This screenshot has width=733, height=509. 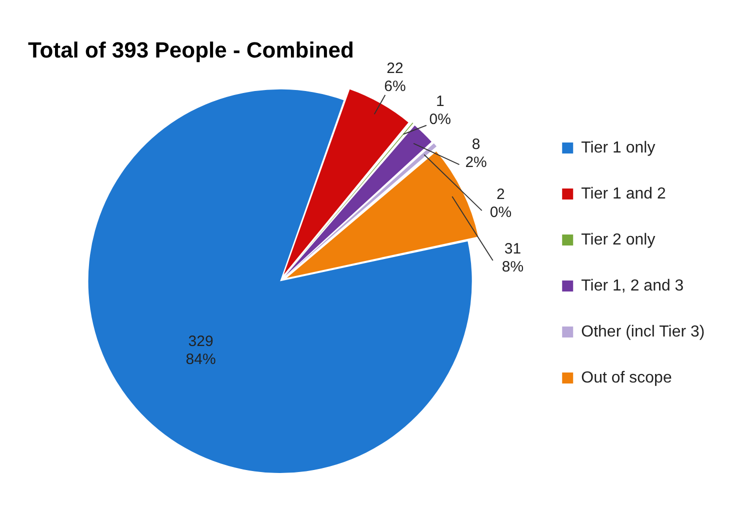 I want to click on legend-label: Tier 1 and 2, so click(x=623, y=193).